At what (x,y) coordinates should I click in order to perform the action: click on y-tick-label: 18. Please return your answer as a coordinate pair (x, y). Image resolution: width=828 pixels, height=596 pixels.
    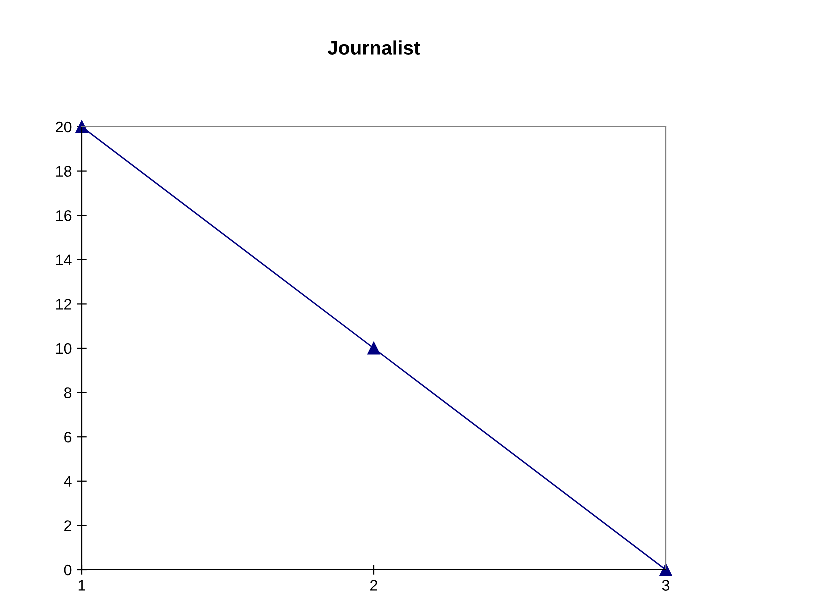
    Looking at the image, I should click on (64, 171).